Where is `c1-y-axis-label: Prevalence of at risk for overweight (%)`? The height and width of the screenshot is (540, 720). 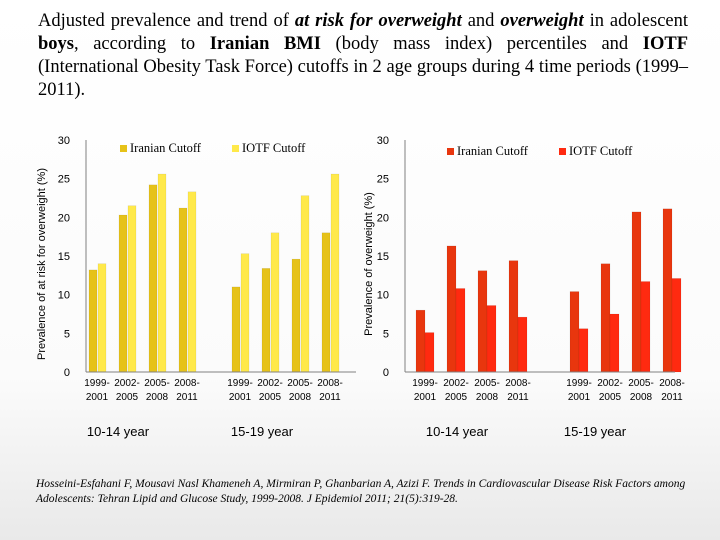 c1-y-axis-label: Prevalence of at risk for overweight (%) is located at coordinates (42, 264).